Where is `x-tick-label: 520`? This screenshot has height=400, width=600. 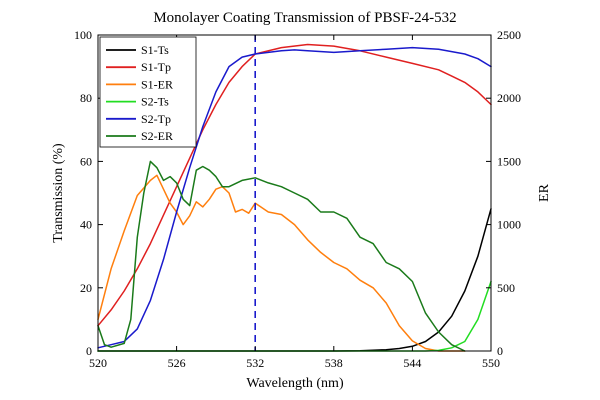 x-tick-label: 520 is located at coordinates (98, 363).